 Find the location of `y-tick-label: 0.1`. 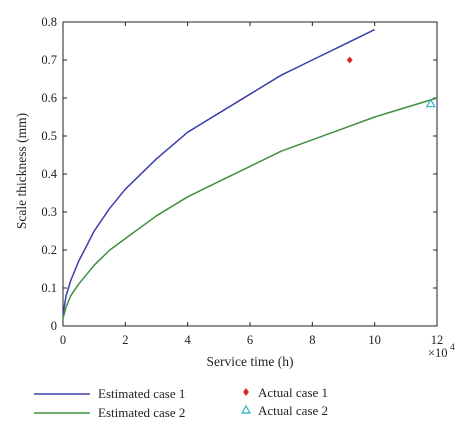

y-tick-label: 0.1 is located at coordinates (49, 288).